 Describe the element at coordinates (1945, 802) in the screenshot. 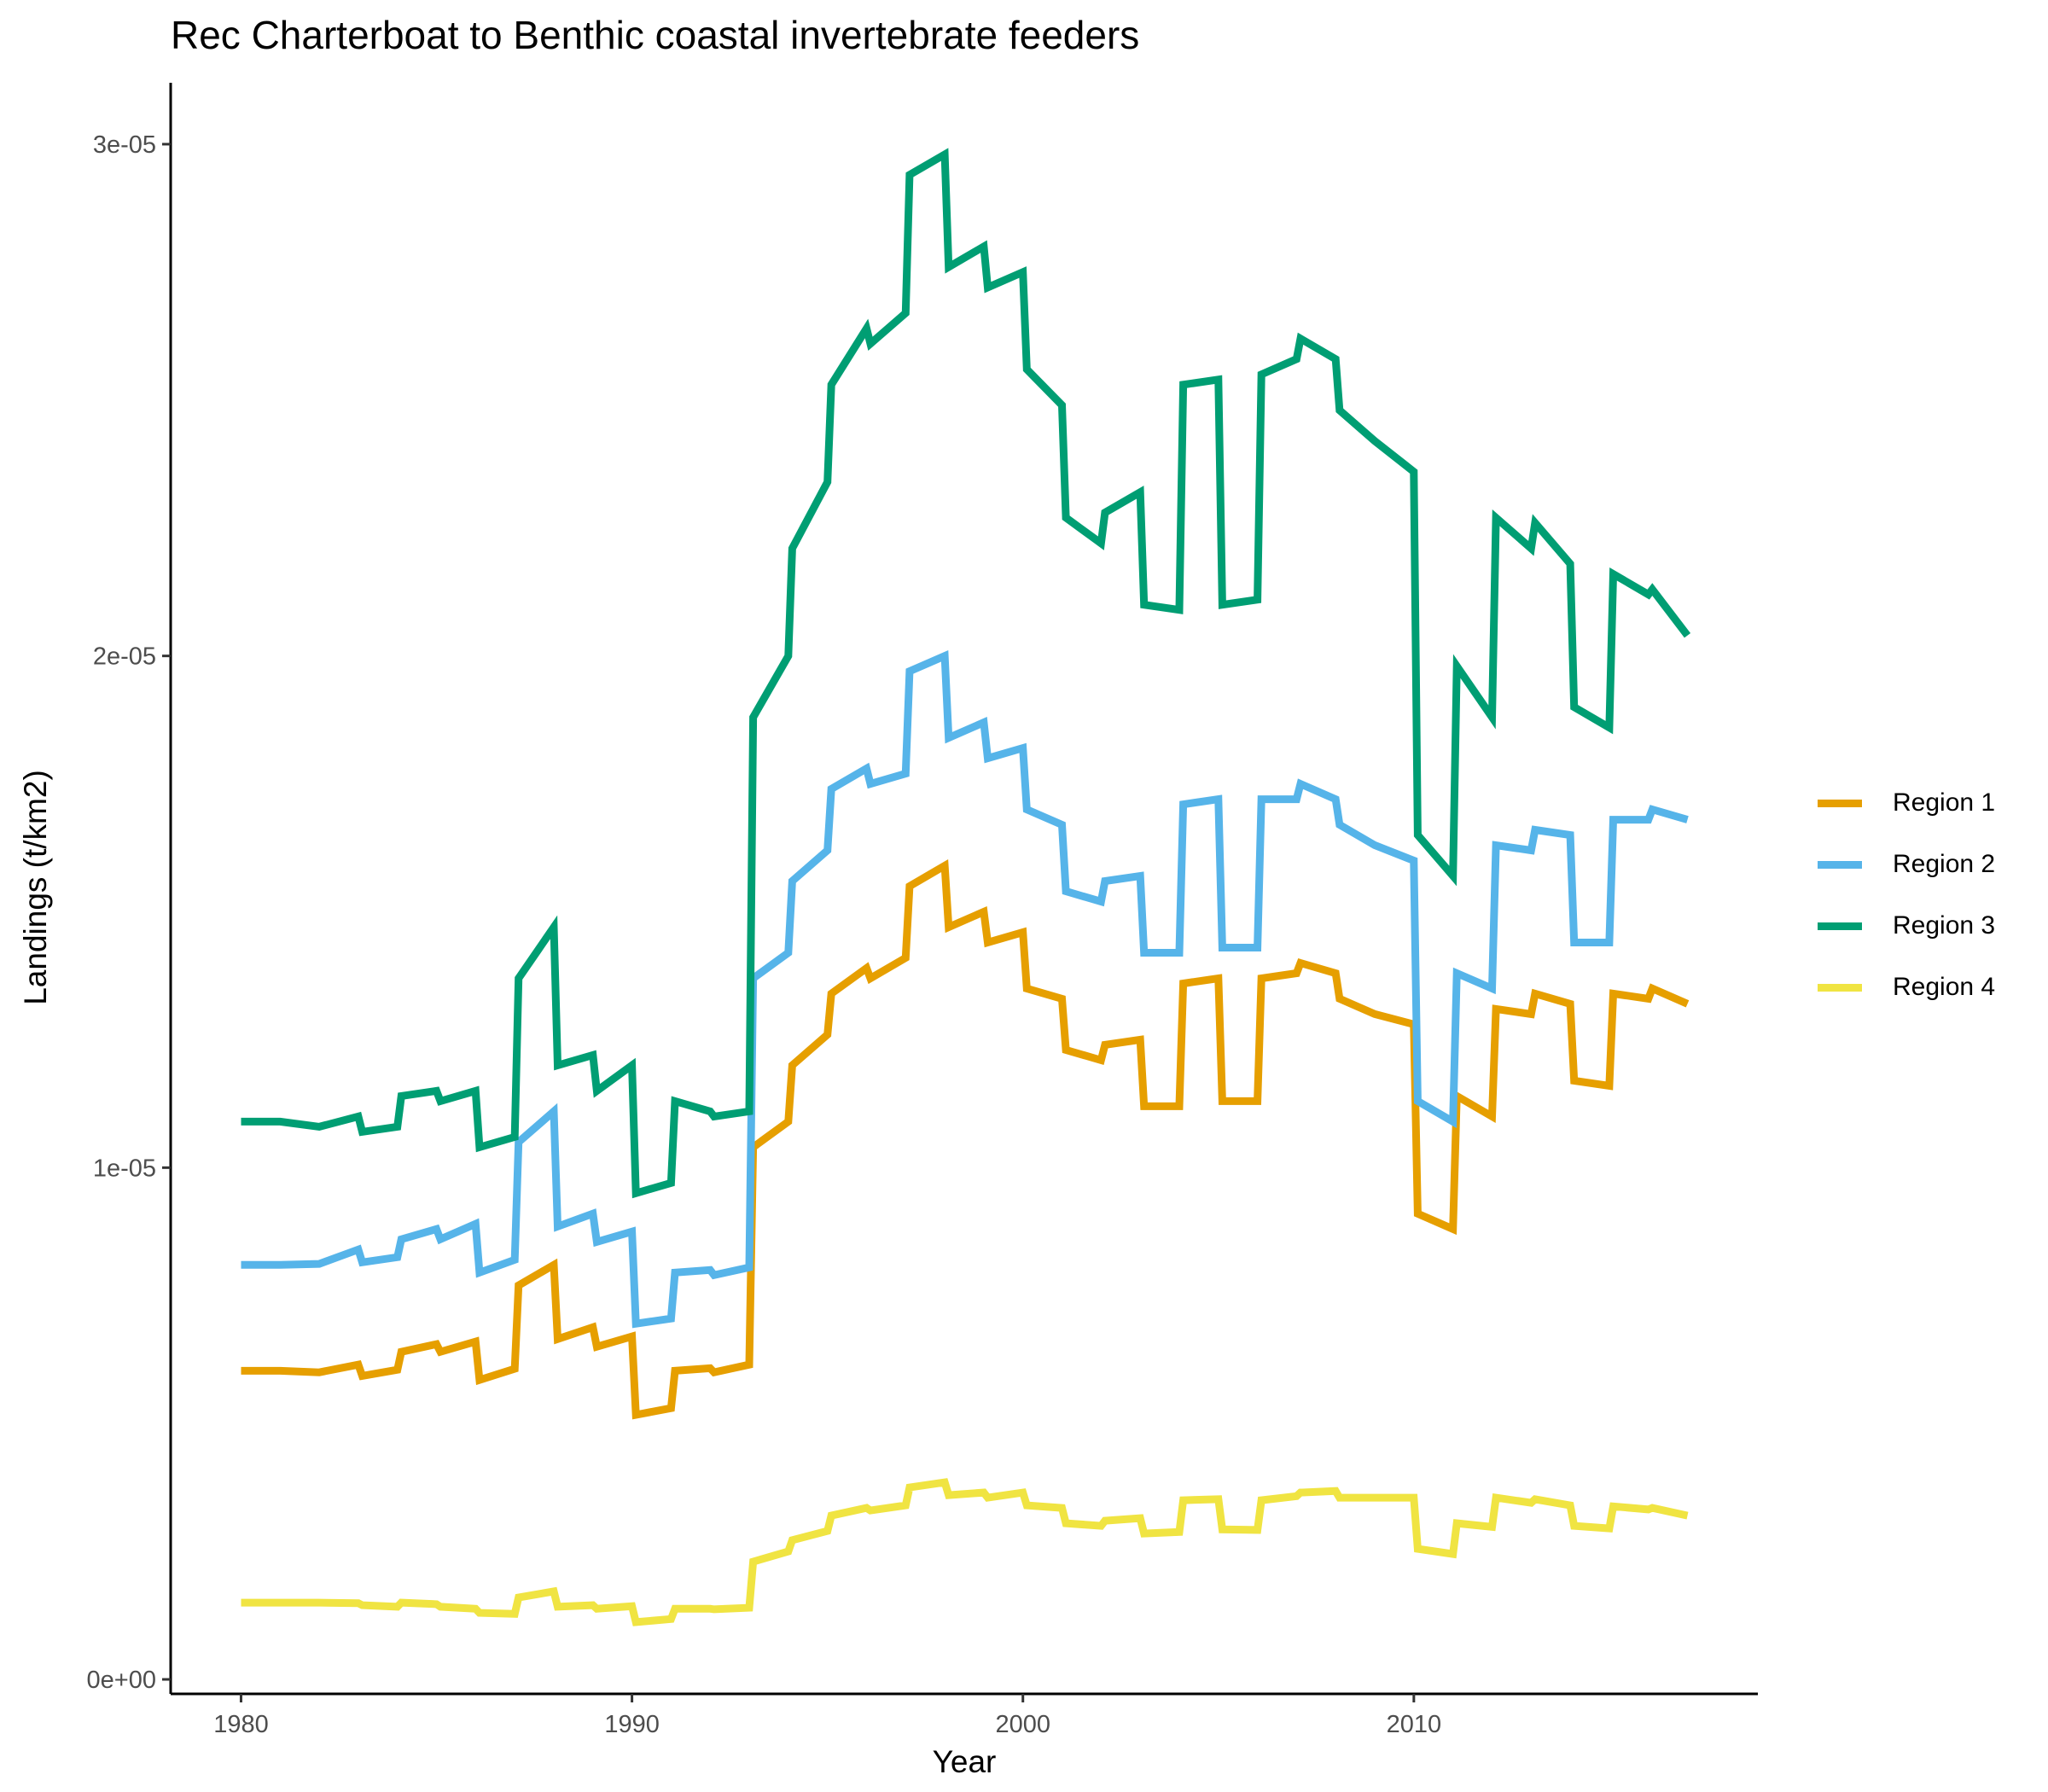

I see `legend-label: Region 1` at that location.